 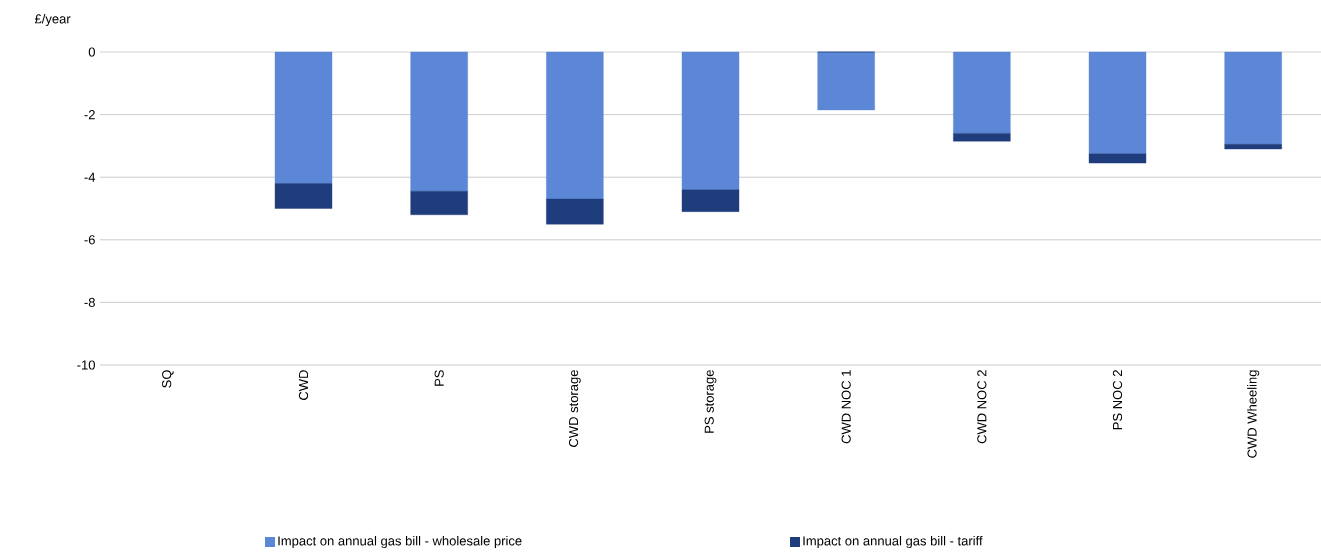 I want to click on x-tick-label: CWD NOC 1, so click(x=846, y=407).